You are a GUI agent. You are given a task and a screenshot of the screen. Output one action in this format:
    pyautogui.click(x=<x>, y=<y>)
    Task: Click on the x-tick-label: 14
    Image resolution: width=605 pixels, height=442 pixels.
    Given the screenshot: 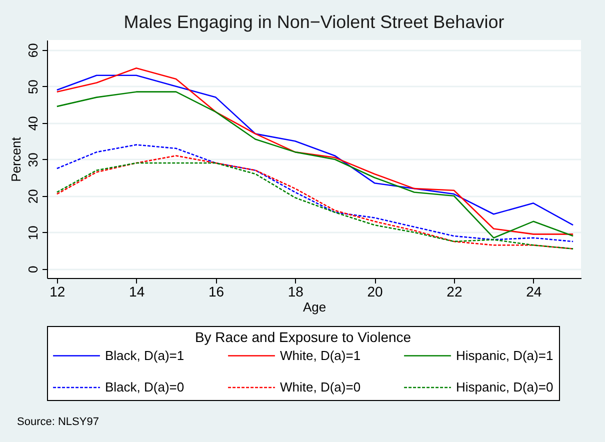 What is the action you would take?
    pyautogui.click(x=137, y=292)
    